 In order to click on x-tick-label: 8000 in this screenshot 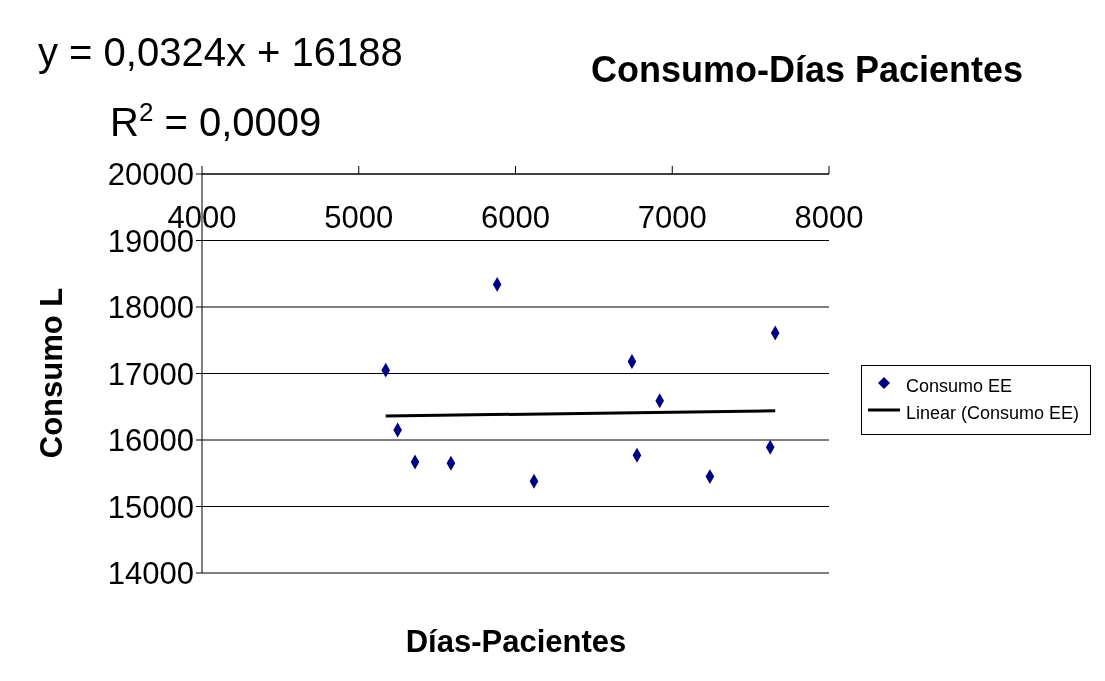, I will do `click(829, 217)`.